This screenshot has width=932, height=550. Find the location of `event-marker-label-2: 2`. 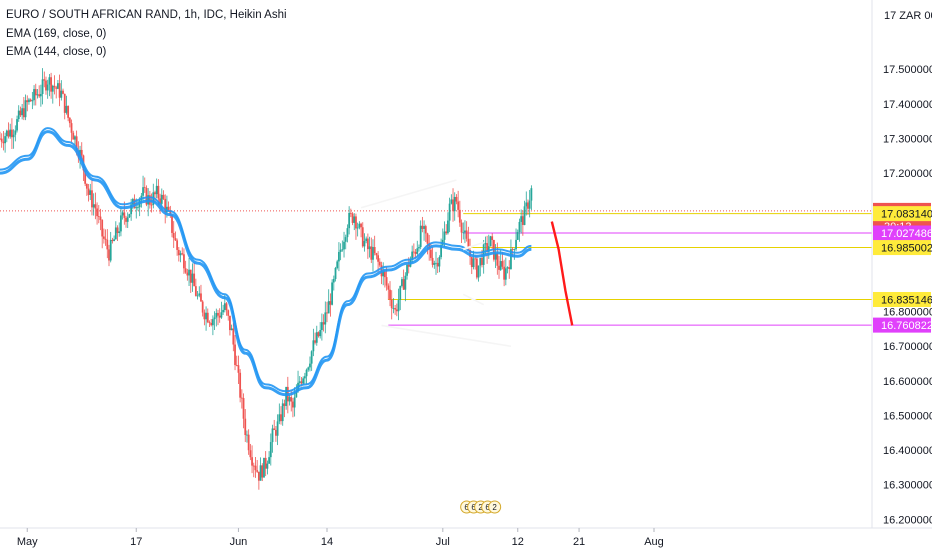

event-marker-label-2: 2 is located at coordinates (480, 507).